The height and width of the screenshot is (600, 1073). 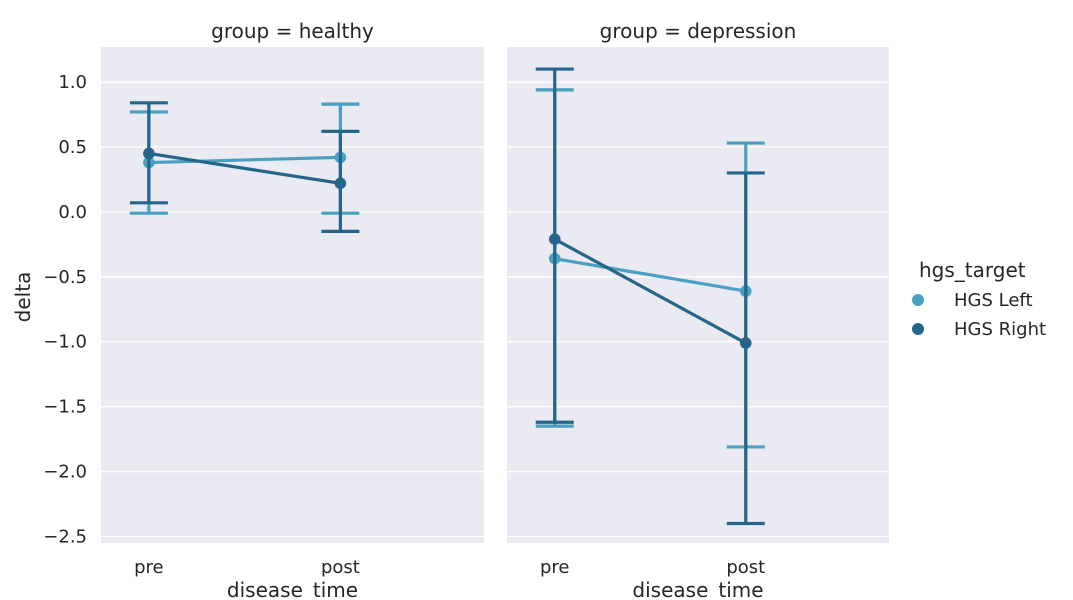 I want to click on y-tick-label: 0.5, so click(x=72, y=147).